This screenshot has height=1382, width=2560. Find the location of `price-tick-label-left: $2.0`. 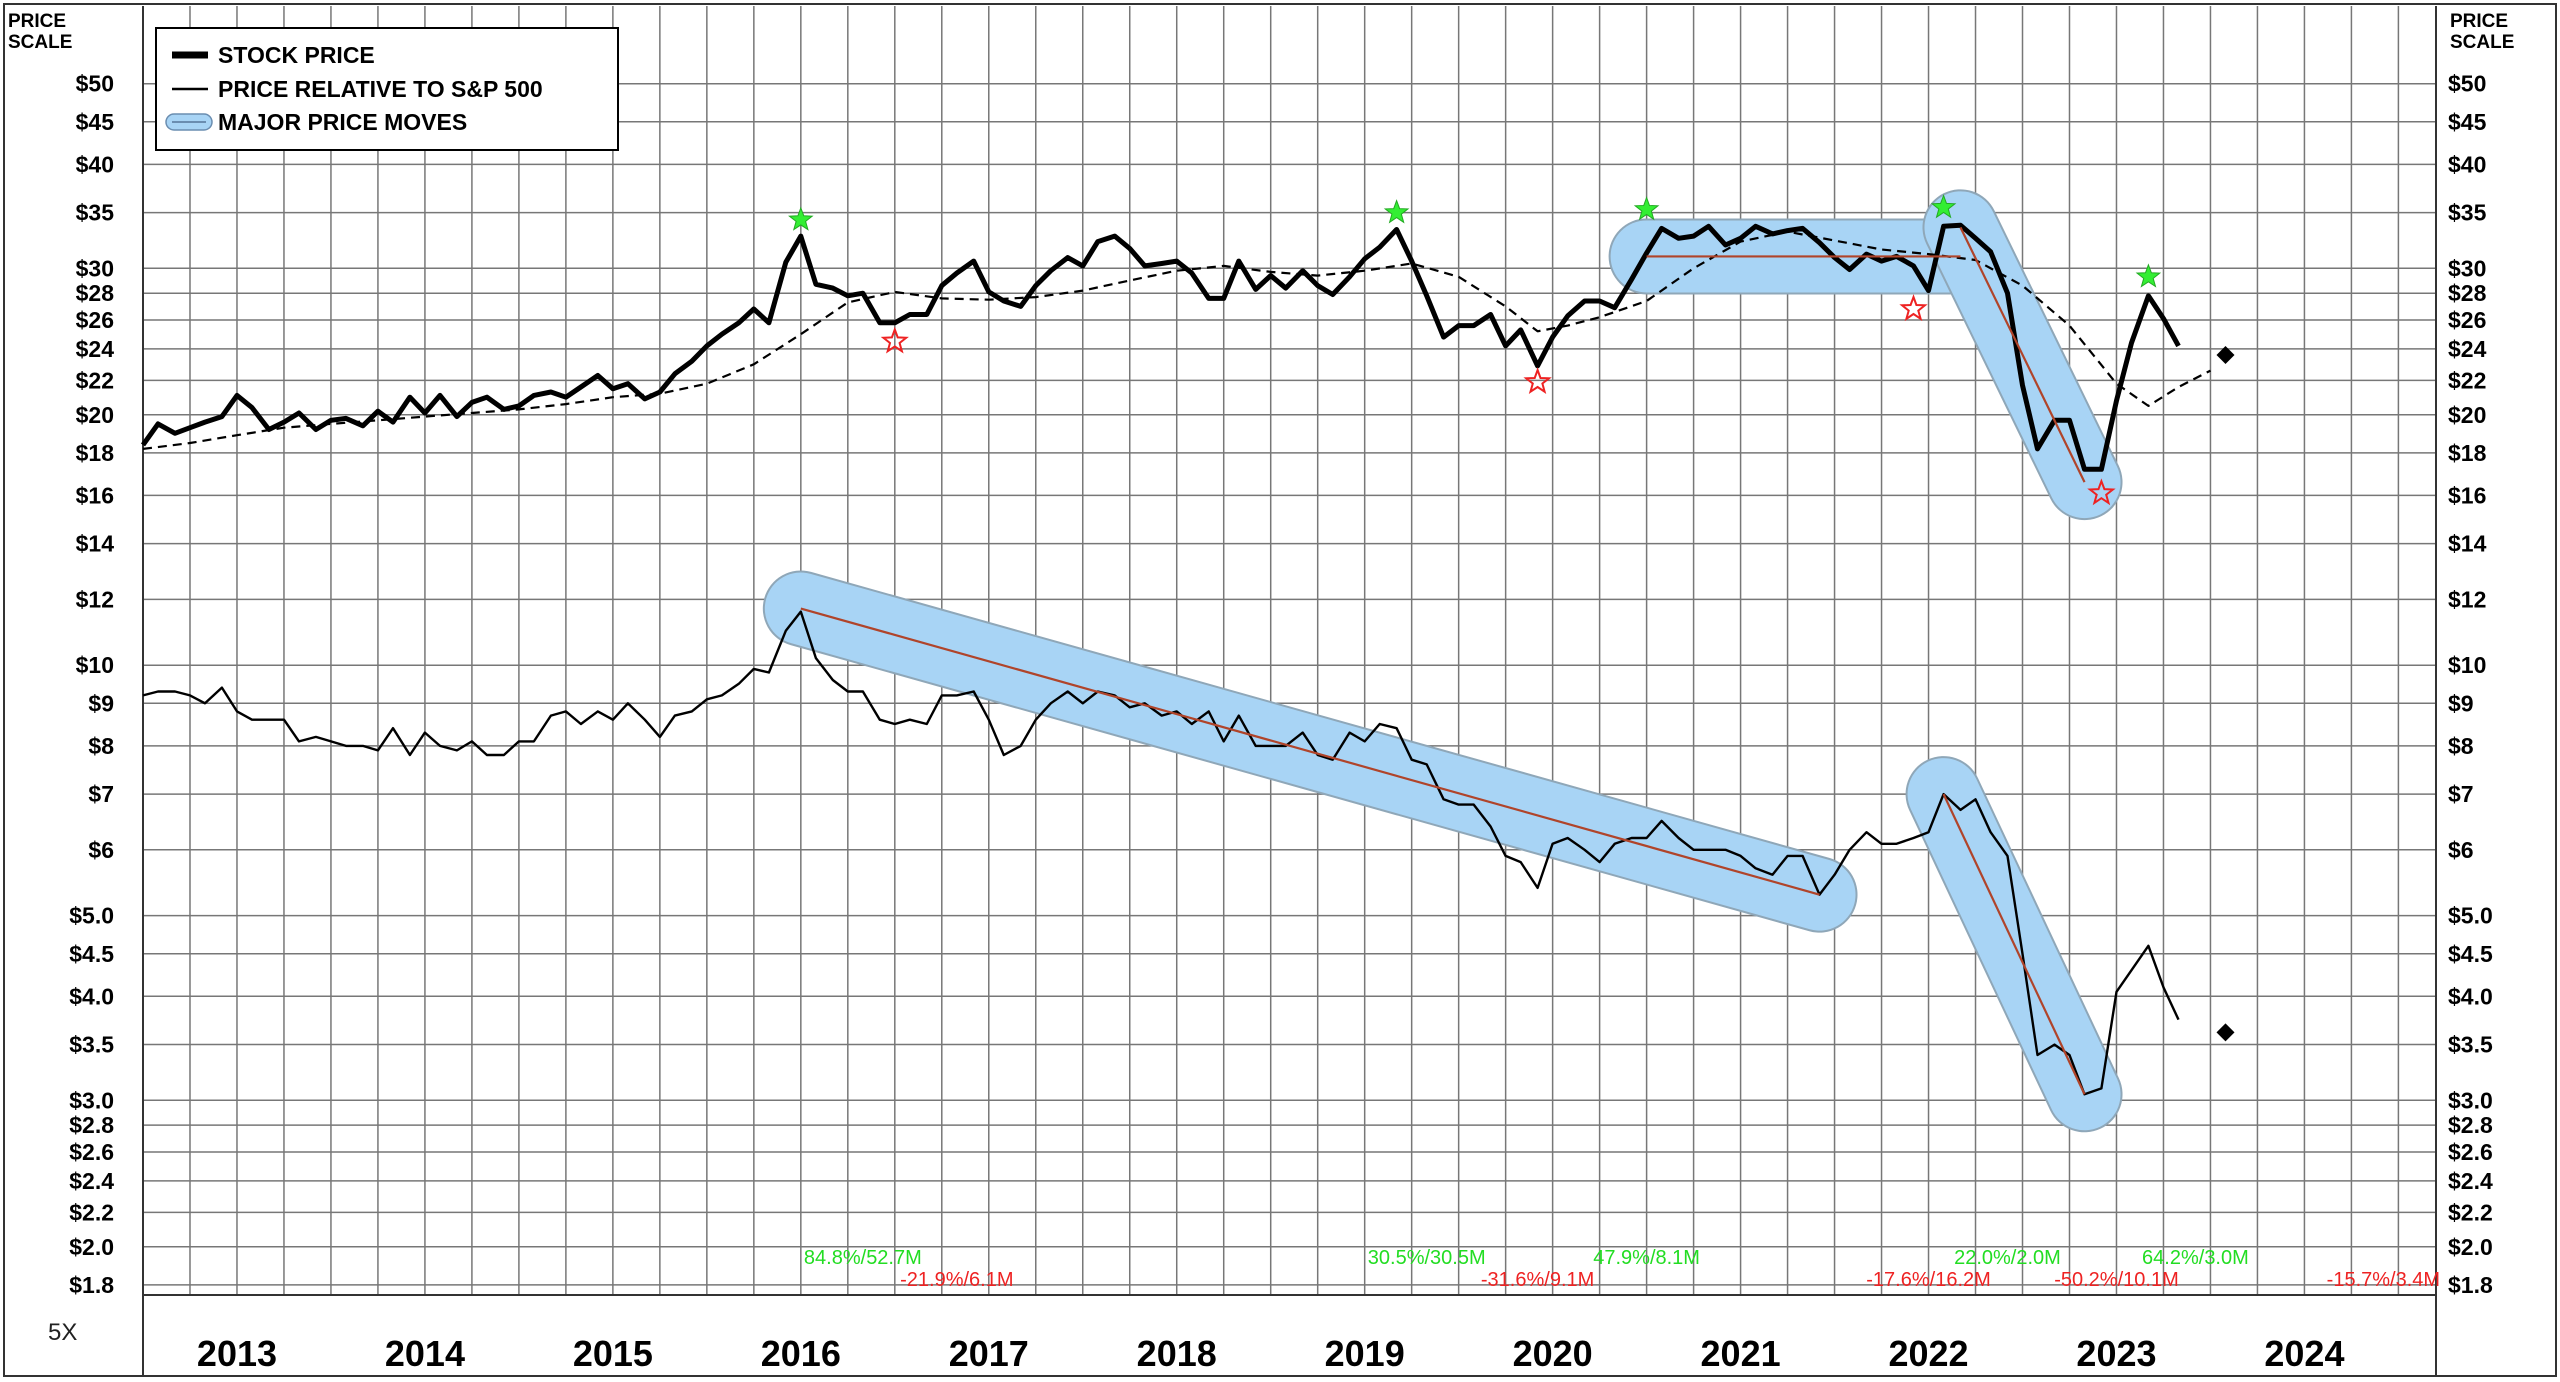

price-tick-label-left: $2.0 is located at coordinates (91, 1247).